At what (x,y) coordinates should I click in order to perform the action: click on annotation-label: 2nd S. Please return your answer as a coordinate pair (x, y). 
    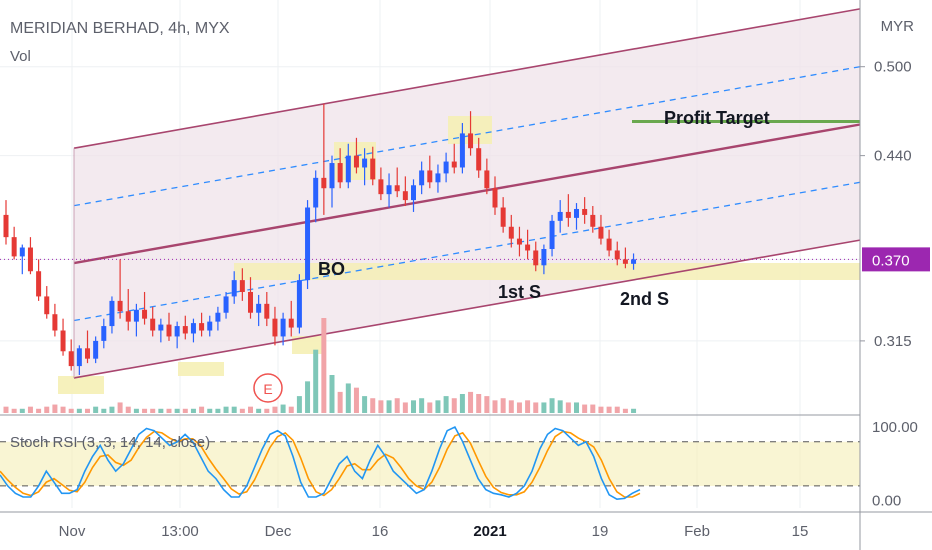
    Looking at the image, I should click on (644, 299).